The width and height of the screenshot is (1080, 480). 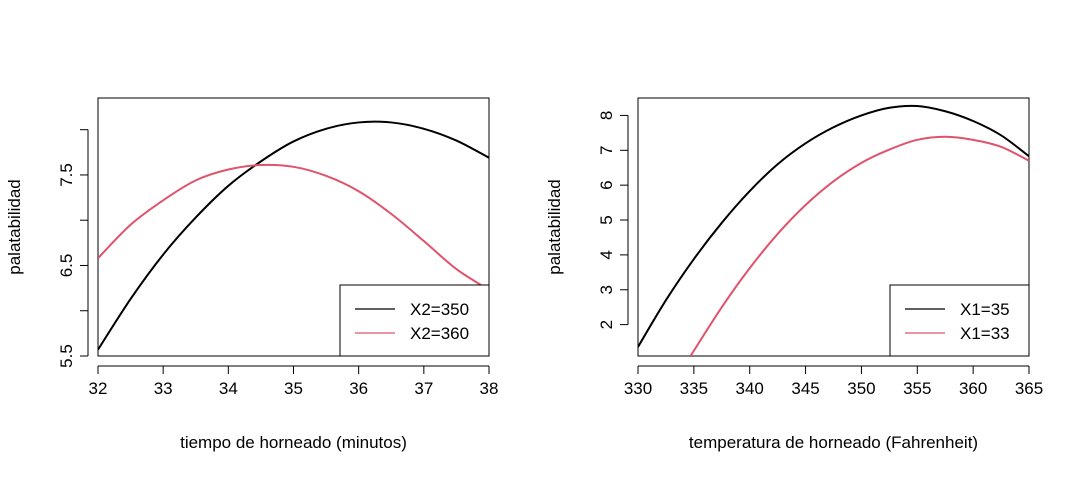 I want to click on y-tick-label: 3, so click(x=606, y=289).